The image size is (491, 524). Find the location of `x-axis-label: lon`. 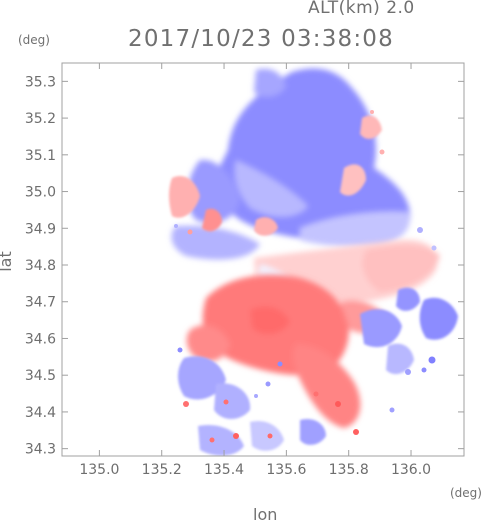

x-axis-label: lon is located at coordinates (265, 514).